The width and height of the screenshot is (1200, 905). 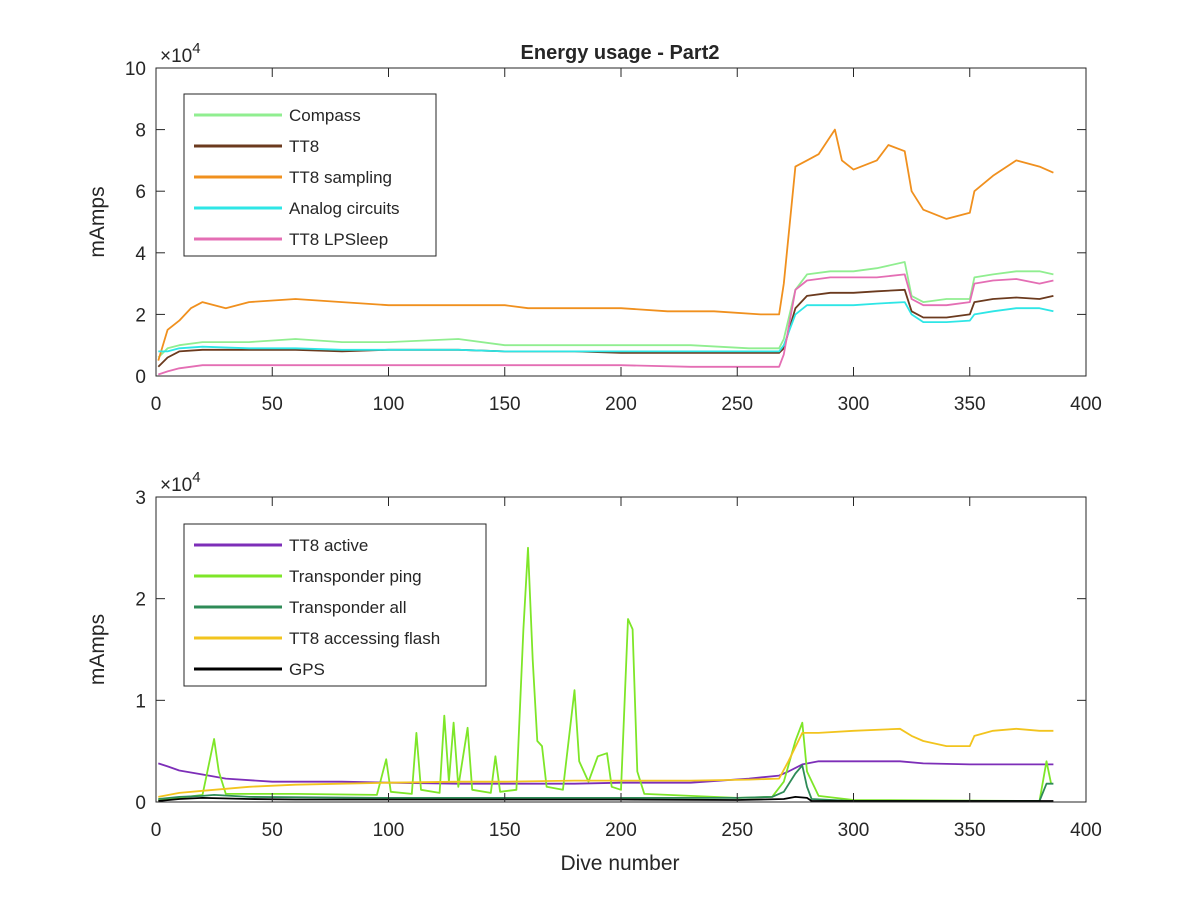 I want to click on y-tick-label: 8, so click(x=140, y=131).